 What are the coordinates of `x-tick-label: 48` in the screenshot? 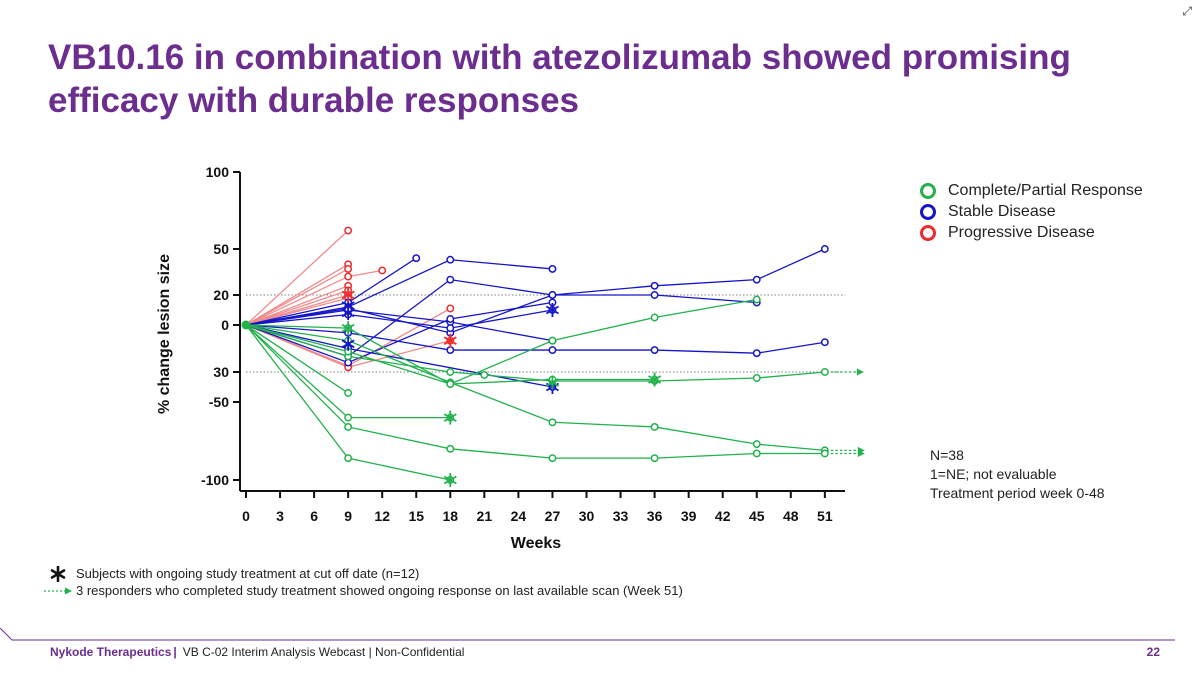 It's located at (791, 516).